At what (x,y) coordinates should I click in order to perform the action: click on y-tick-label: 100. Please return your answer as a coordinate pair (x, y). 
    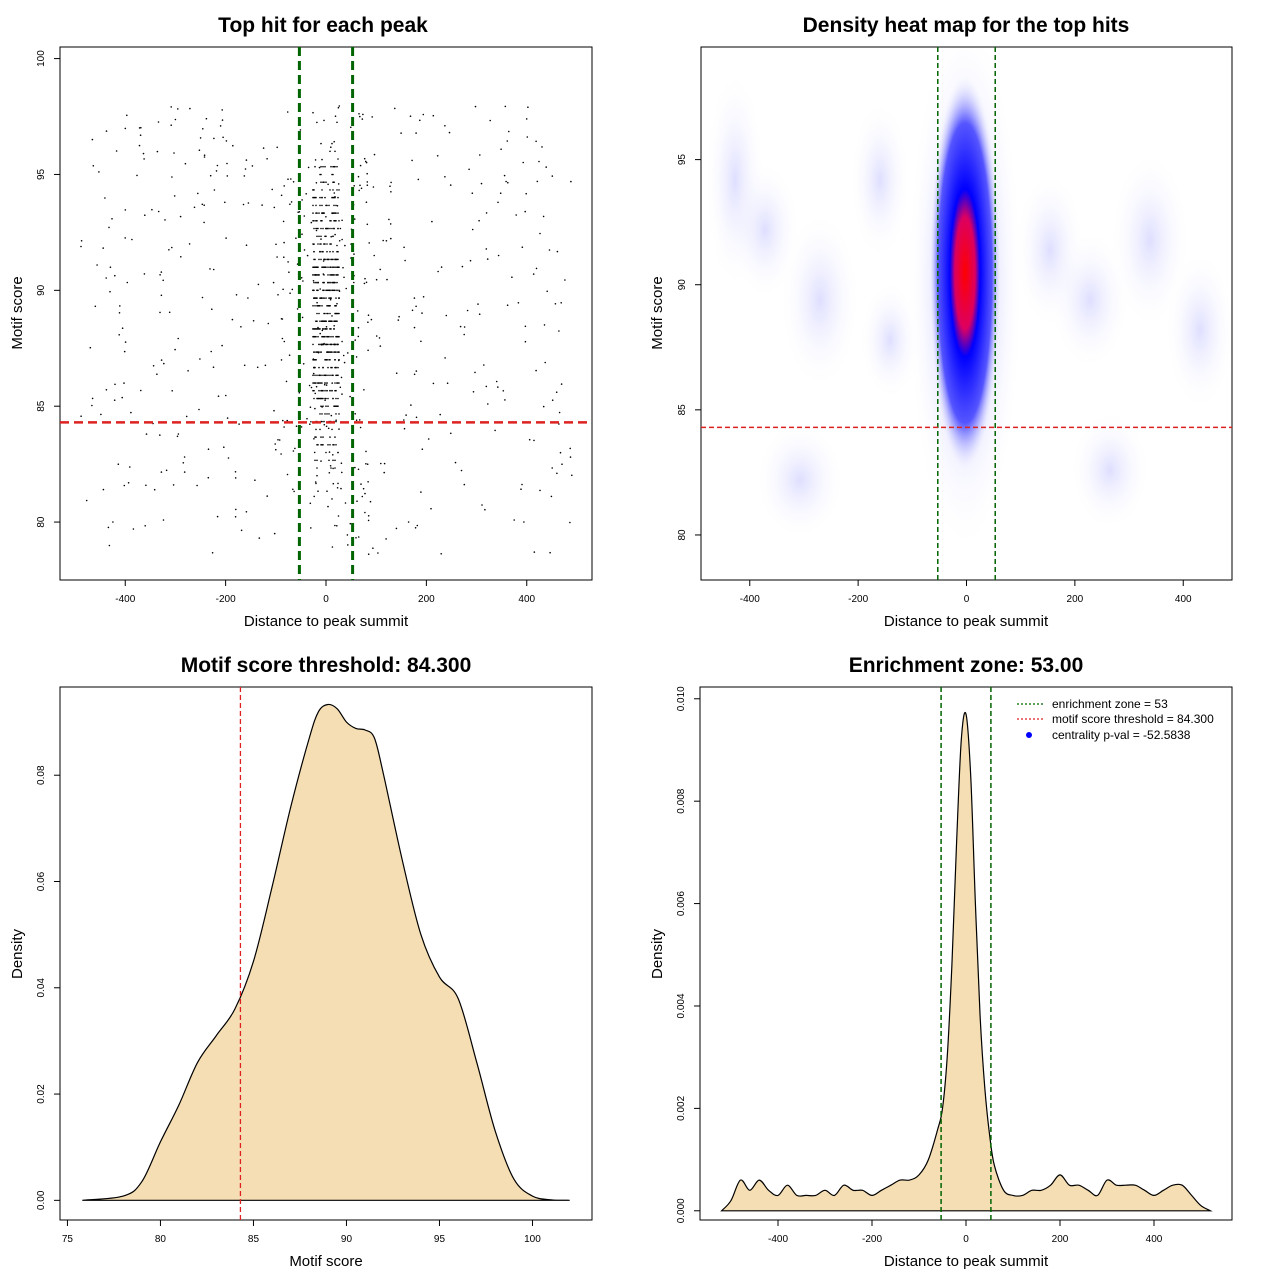
    Looking at the image, I should click on (41, 58).